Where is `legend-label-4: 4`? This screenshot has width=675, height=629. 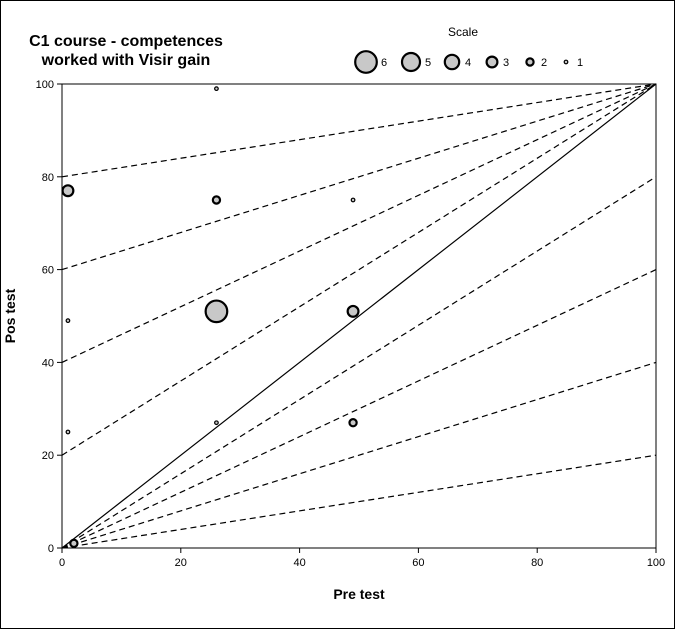
legend-label-4: 4 is located at coordinates (468, 63).